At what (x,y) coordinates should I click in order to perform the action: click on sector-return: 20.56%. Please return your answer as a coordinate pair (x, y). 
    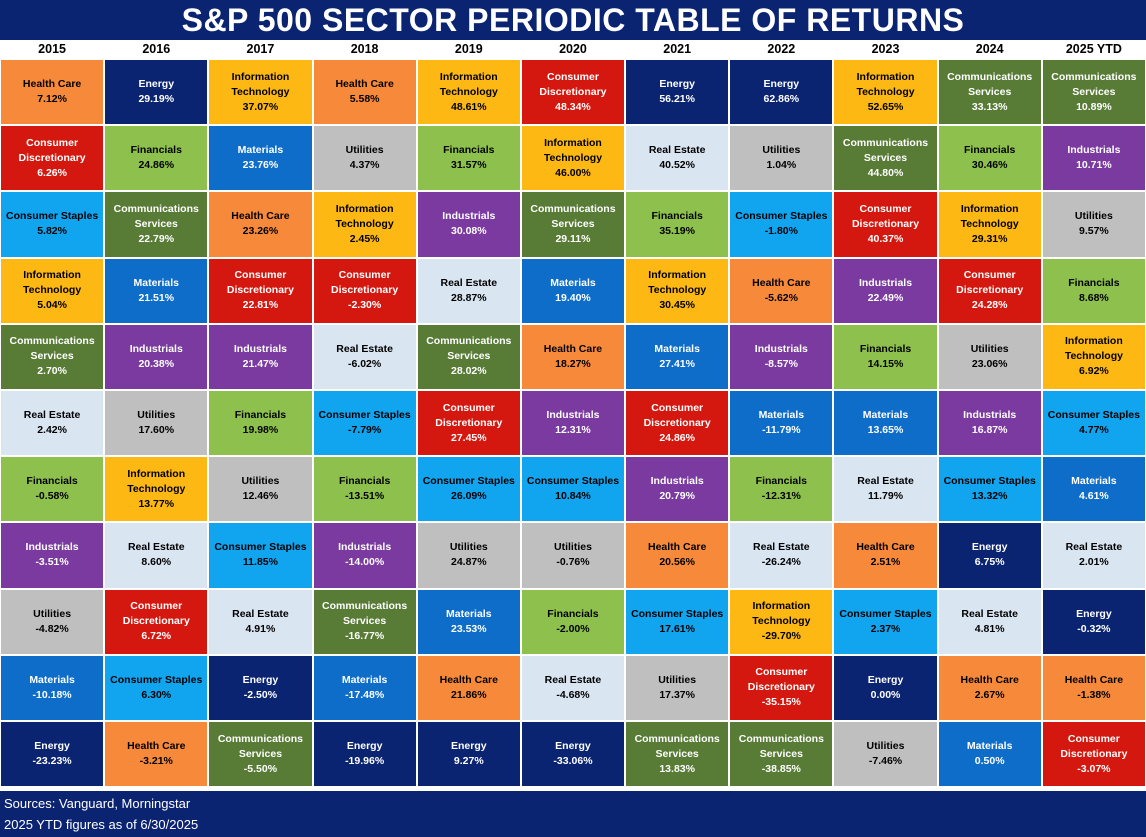
    Looking at the image, I should click on (677, 562).